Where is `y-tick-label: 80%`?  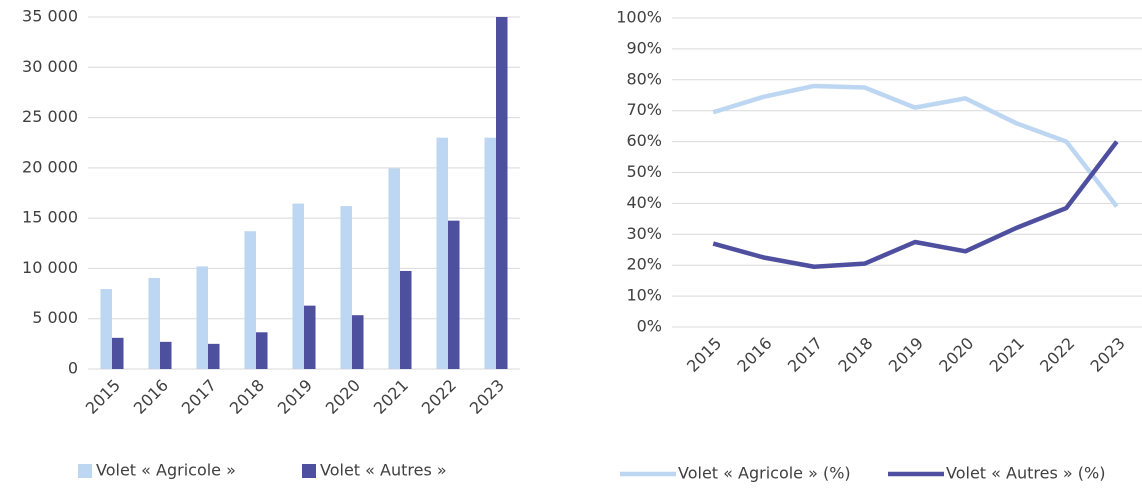 y-tick-label: 80% is located at coordinates (644, 78).